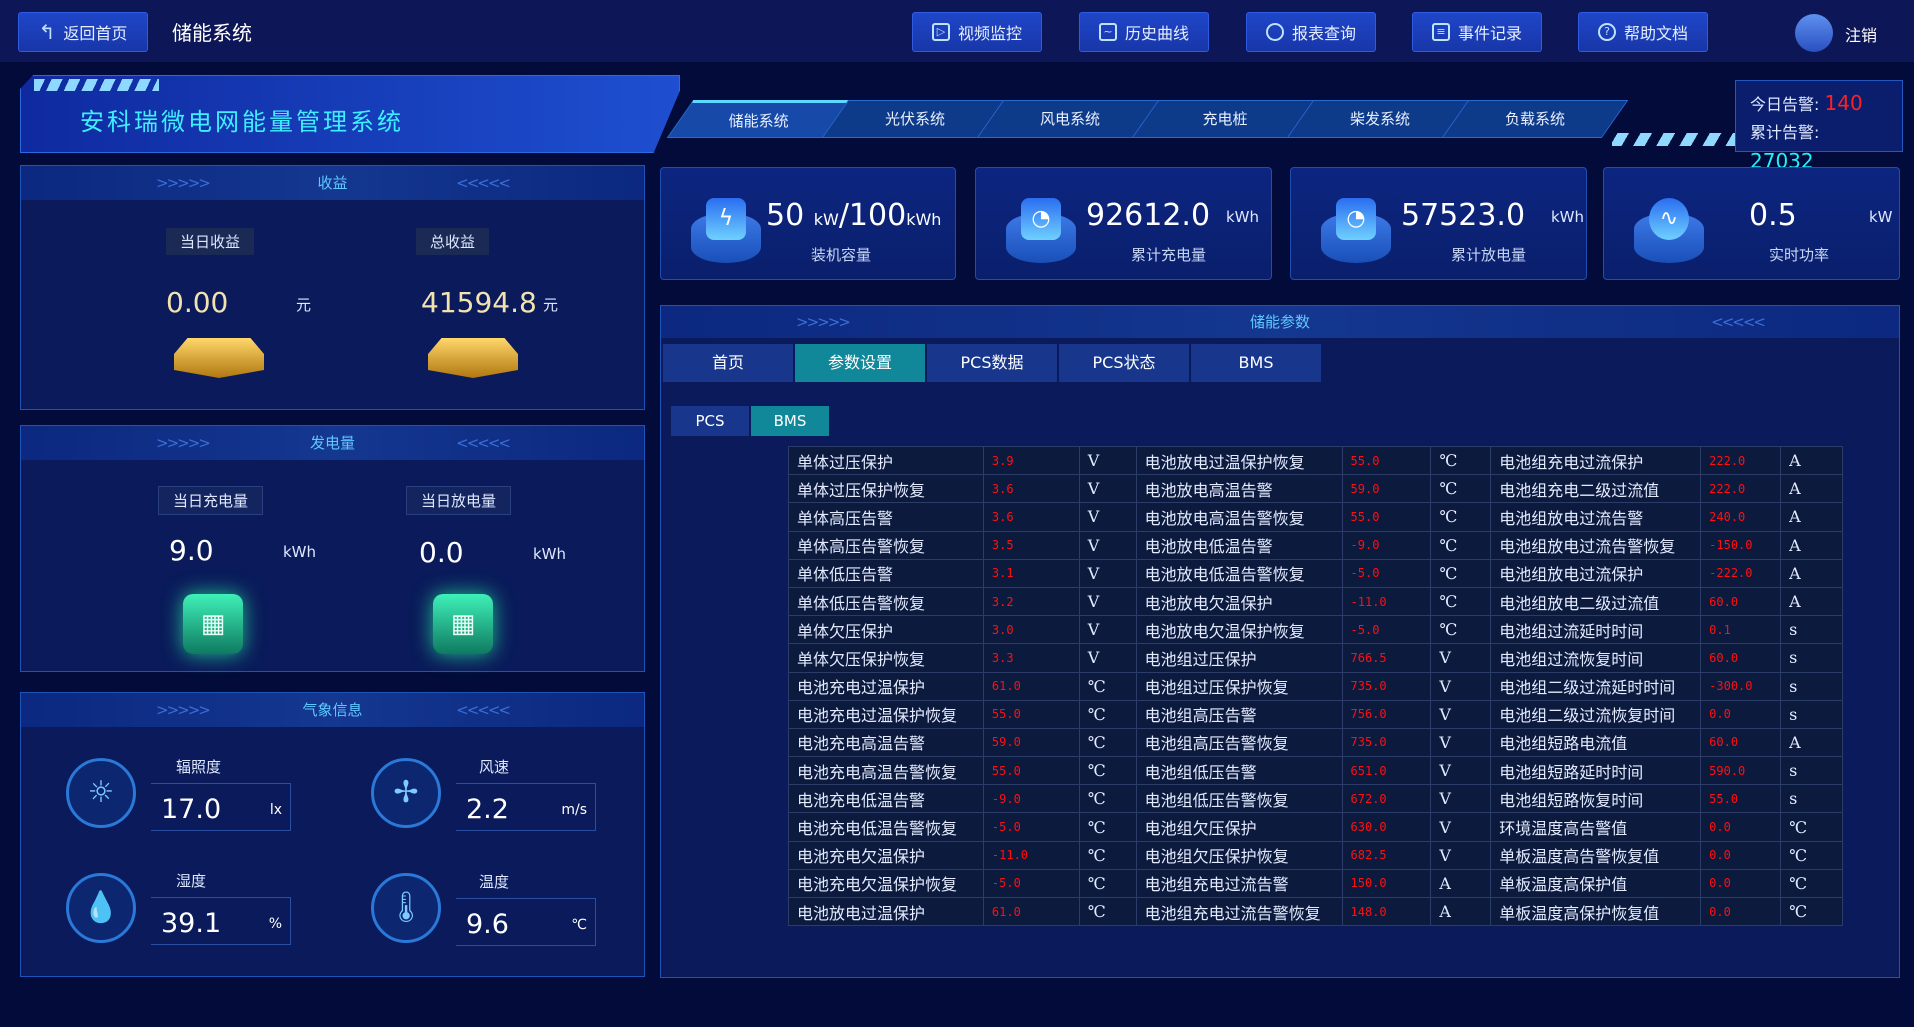 The image size is (1914, 1027). What do you see at coordinates (526, 807) in the screenshot?
I see `wind-speed-value: 2.2 m/s` at bounding box center [526, 807].